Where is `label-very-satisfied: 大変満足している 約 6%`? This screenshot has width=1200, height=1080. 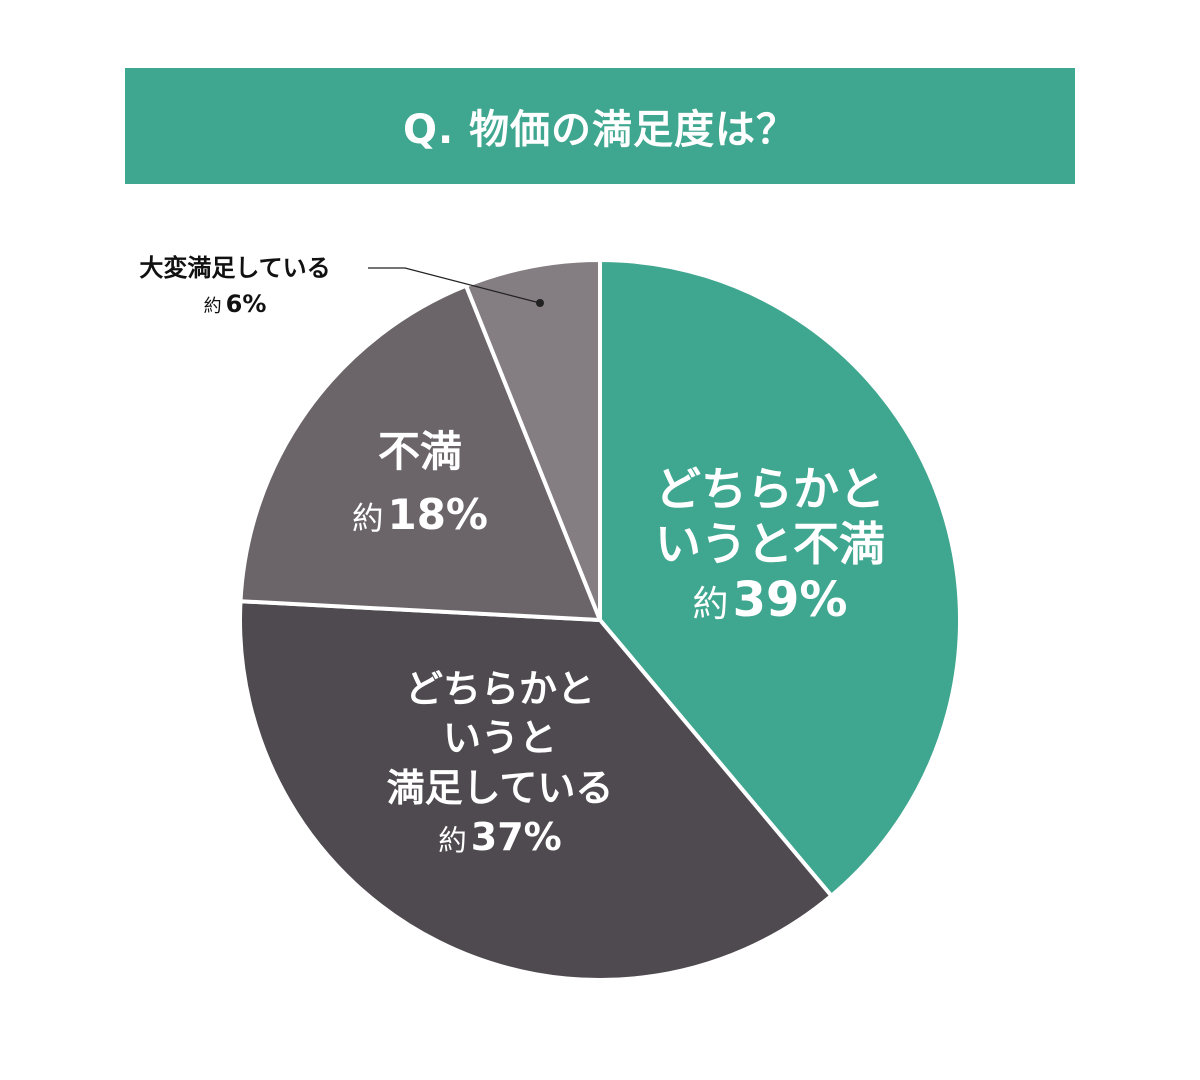 label-very-satisfied: 大変満足している 約 6% is located at coordinates (235, 286).